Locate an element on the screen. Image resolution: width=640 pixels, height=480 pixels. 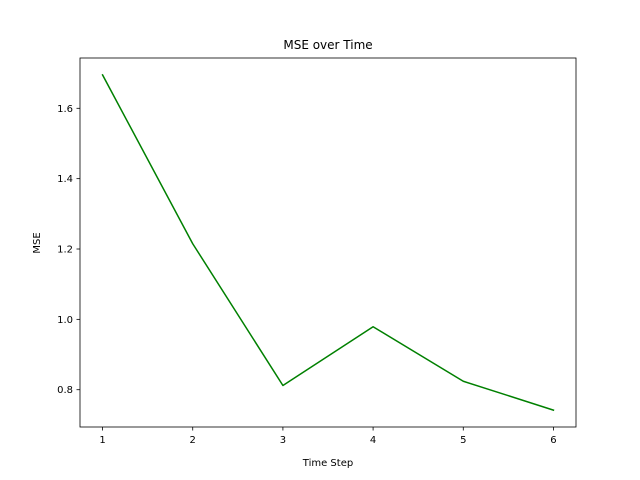
x-tick-label: 1 is located at coordinates (102, 440).